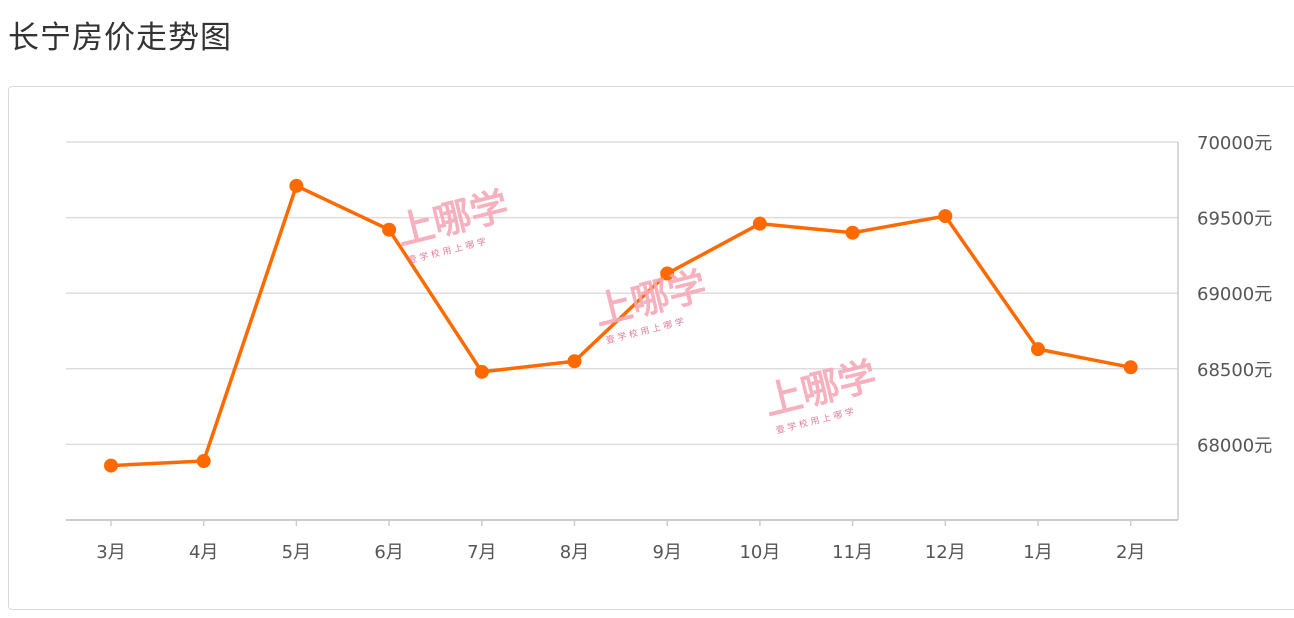 This screenshot has width=1294, height=618. I want to click on x-tick-label: 11月, so click(852, 552).